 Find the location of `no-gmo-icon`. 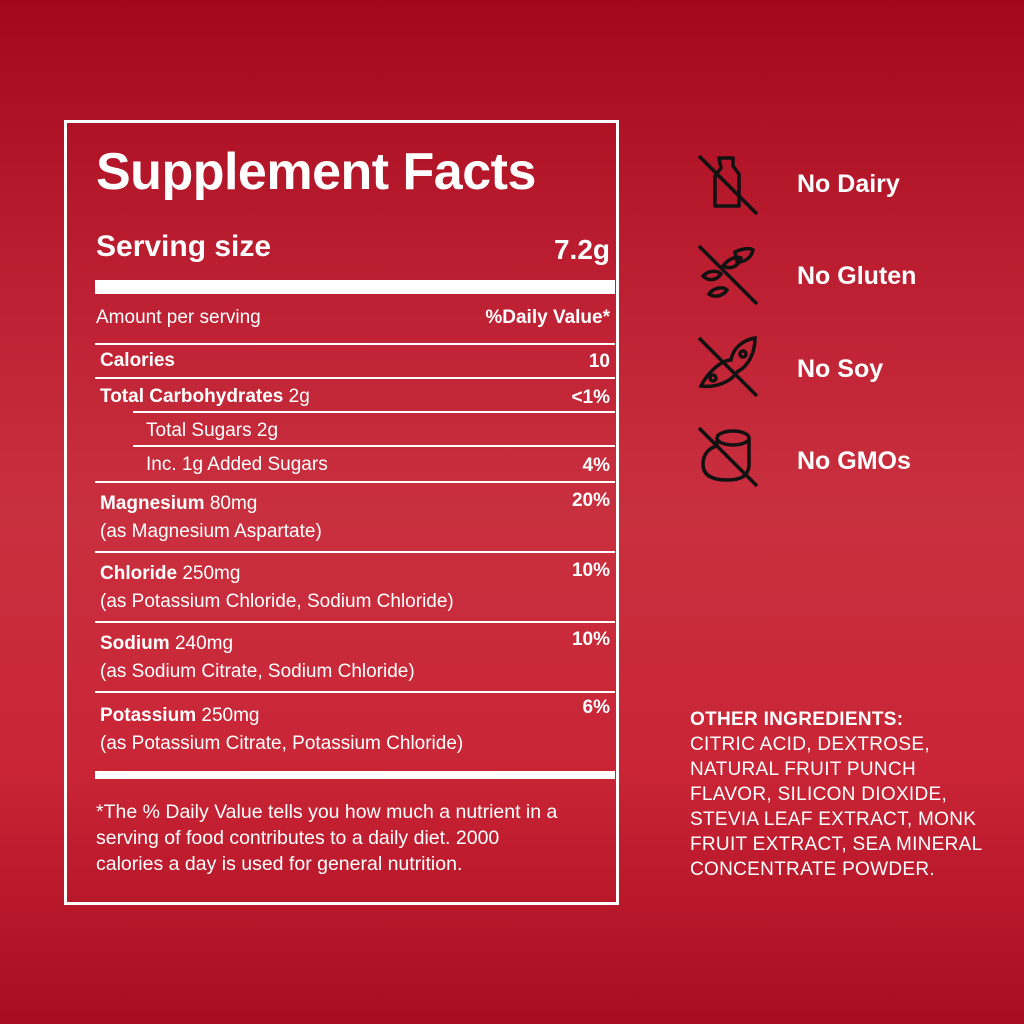

no-gmo-icon is located at coordinates (728, 457).